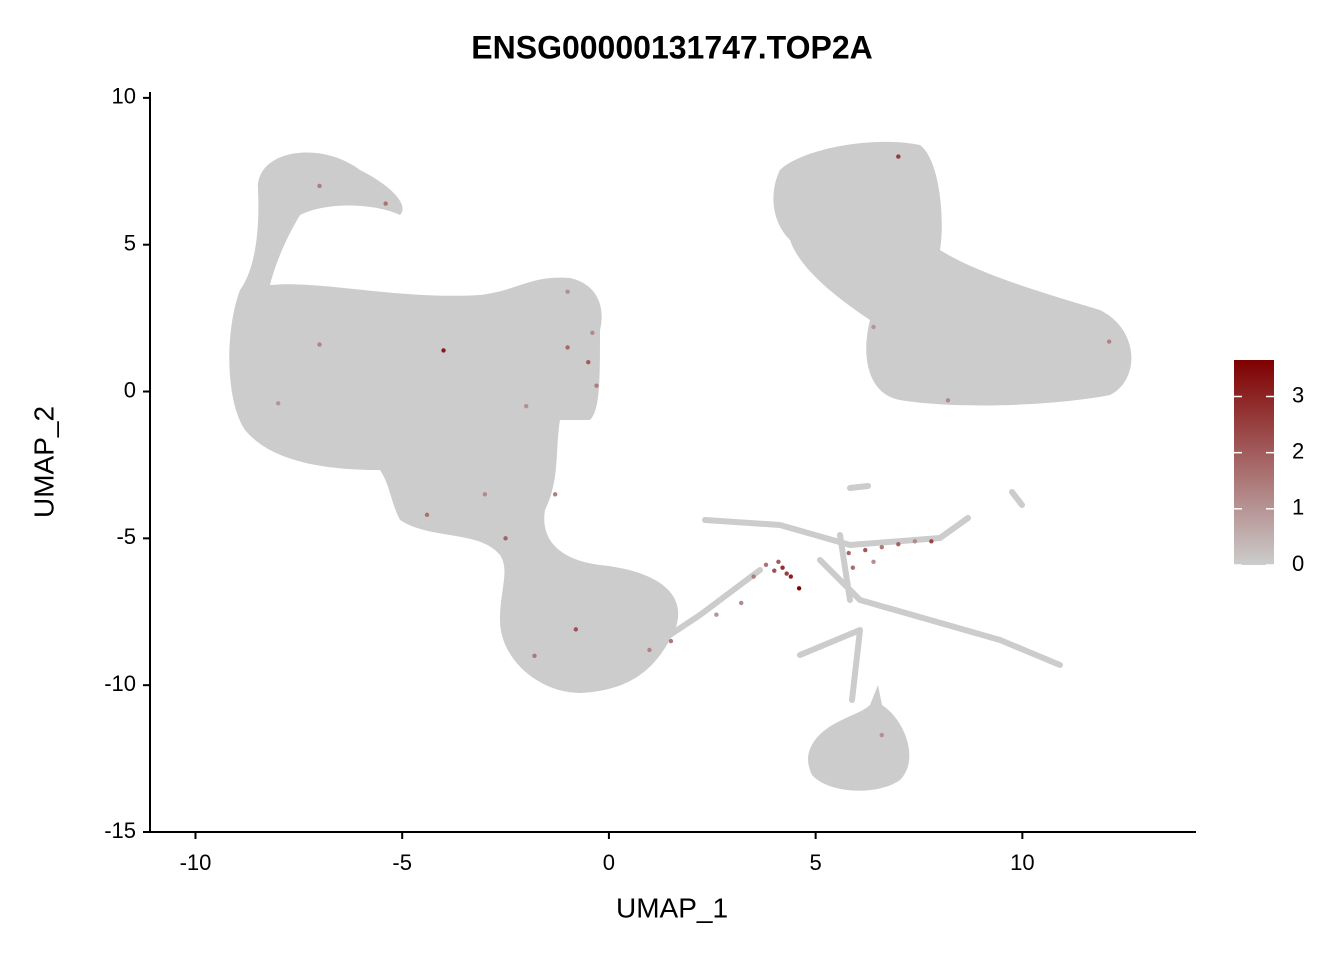  What do you see at coordinates (402, 862) in the screenshot?
I see `x-tick-label: -5` at bounding box center [402, 862].